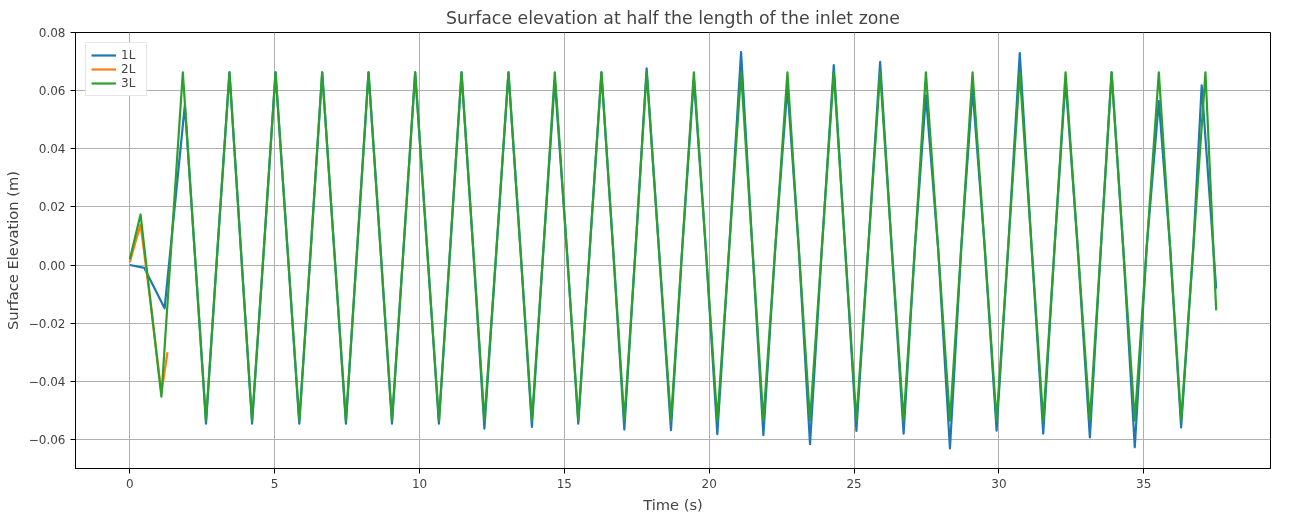 This screenshot has height=520, width=1298. I want to click on x-tick-label: 0, so click(130, 483).